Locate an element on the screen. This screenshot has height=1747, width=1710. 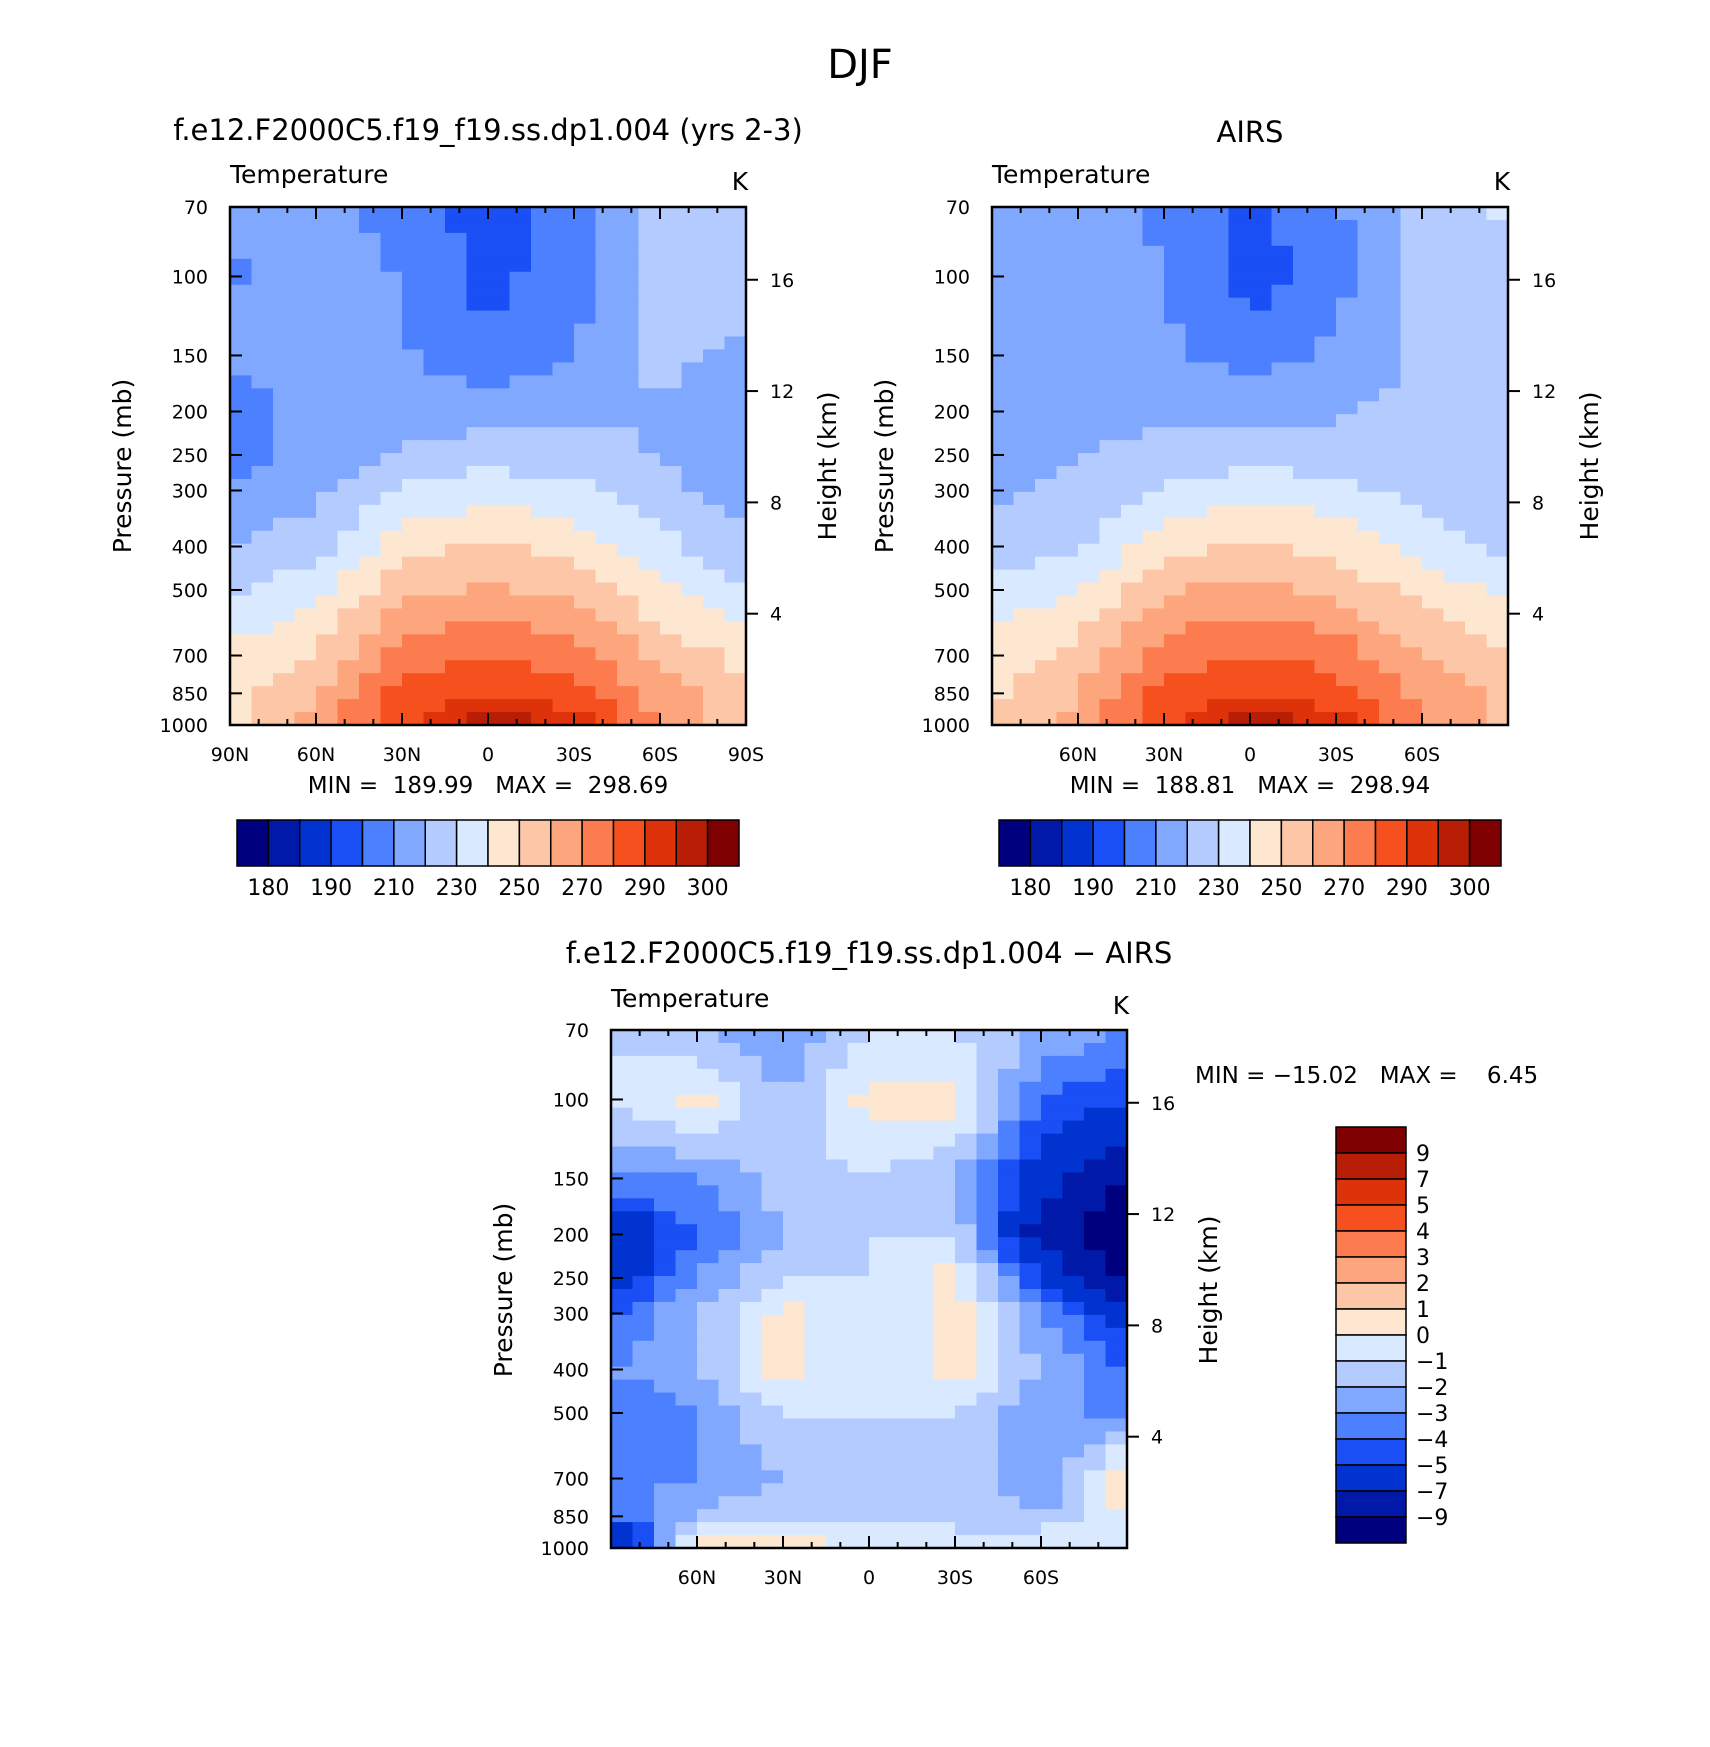
model-pressure-label: 300 is located at coordinates (190, 491).